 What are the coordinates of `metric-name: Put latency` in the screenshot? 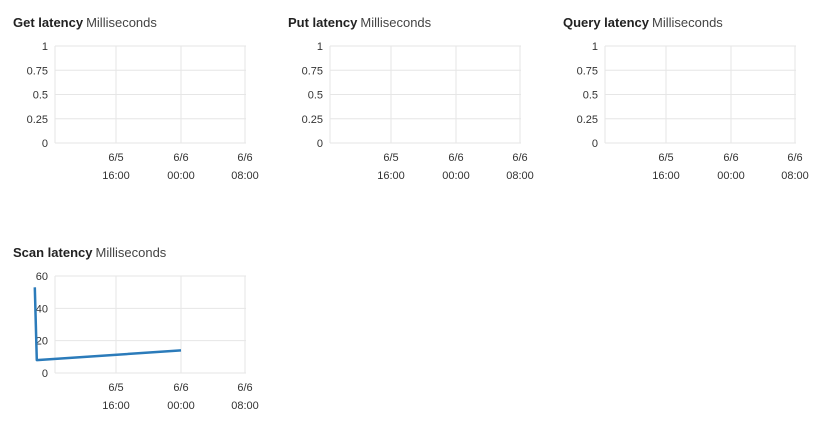 It's located at (323, 22).